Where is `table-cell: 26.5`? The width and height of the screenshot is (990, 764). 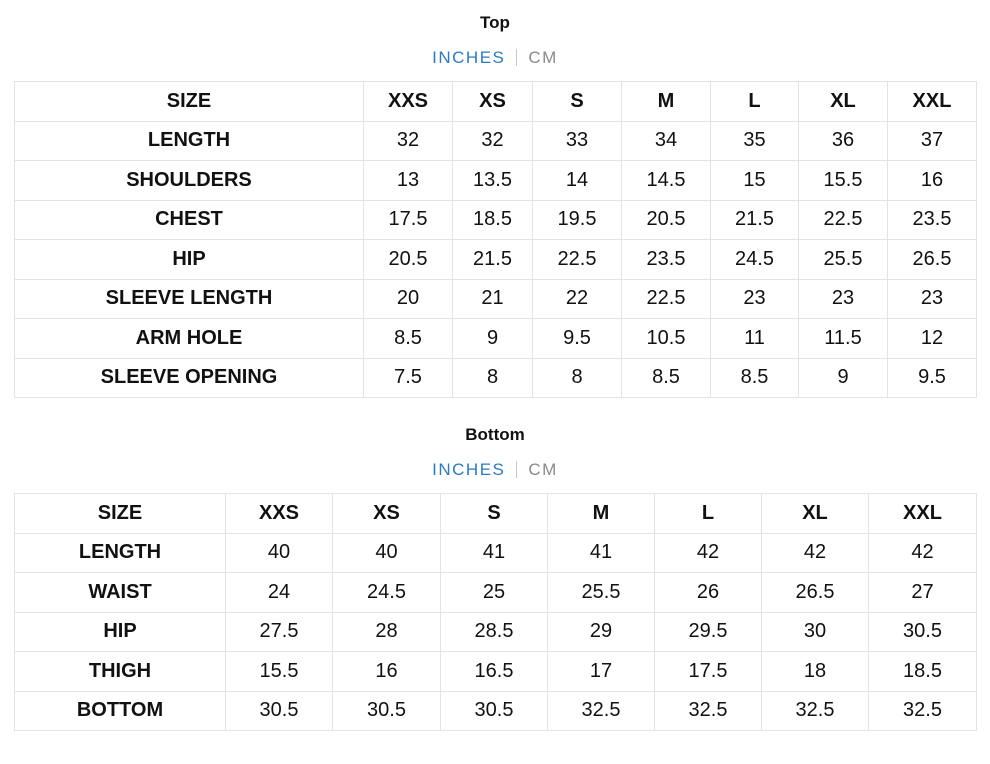
table-cell: 26.5 is located at coordinates (932, 259).